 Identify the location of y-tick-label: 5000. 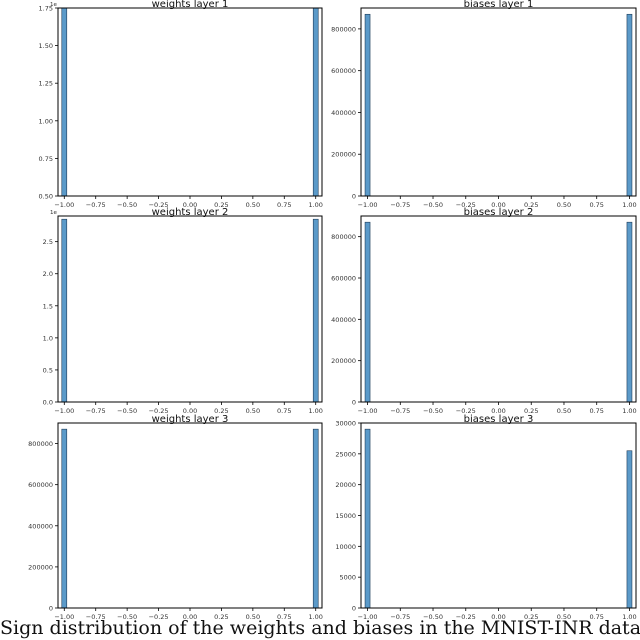
(347, 578).